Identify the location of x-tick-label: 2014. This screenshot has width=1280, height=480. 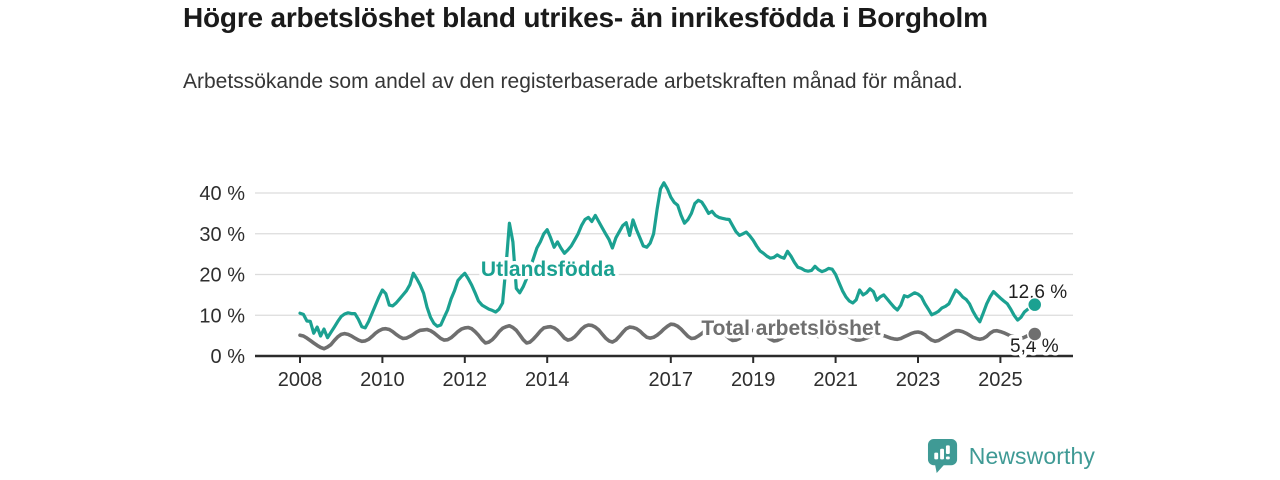
(547, 380).